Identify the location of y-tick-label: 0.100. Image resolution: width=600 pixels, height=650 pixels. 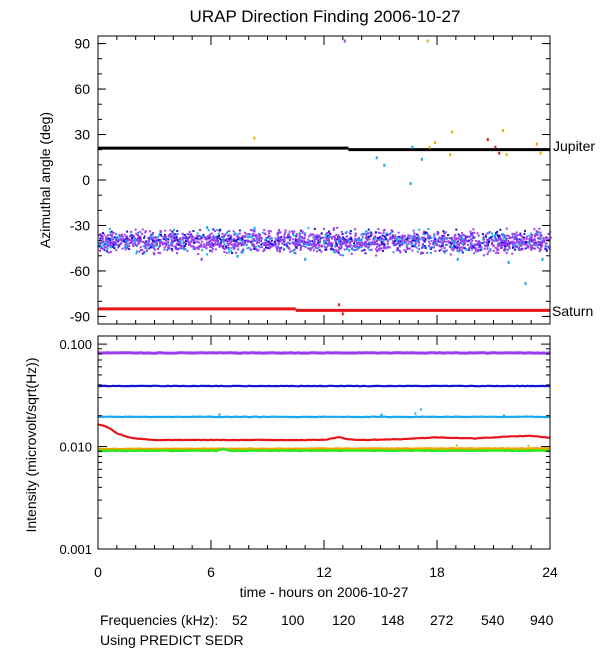
(75, 344).